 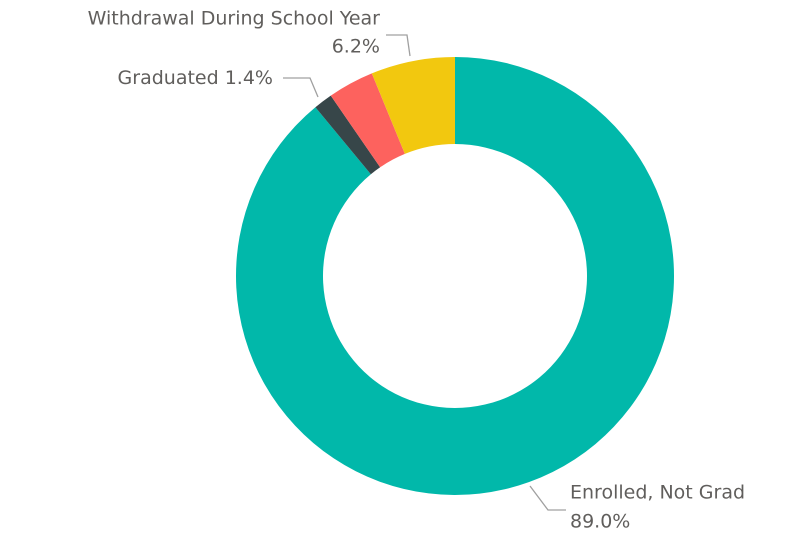 I want to click on value-label: 1.4%, so click(x=249, y=78).